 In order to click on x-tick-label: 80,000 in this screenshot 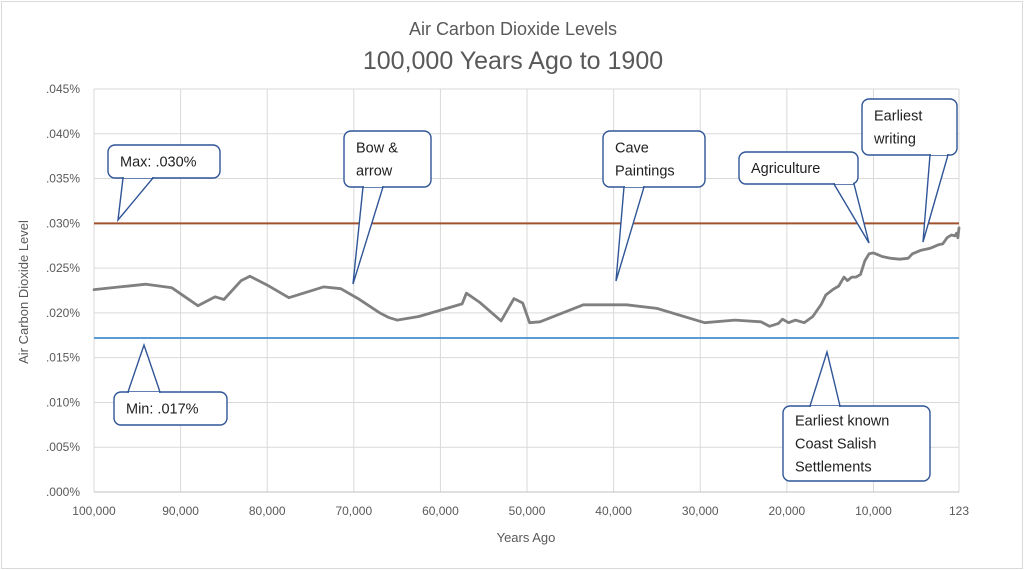, I will do `click(267, 511)`.